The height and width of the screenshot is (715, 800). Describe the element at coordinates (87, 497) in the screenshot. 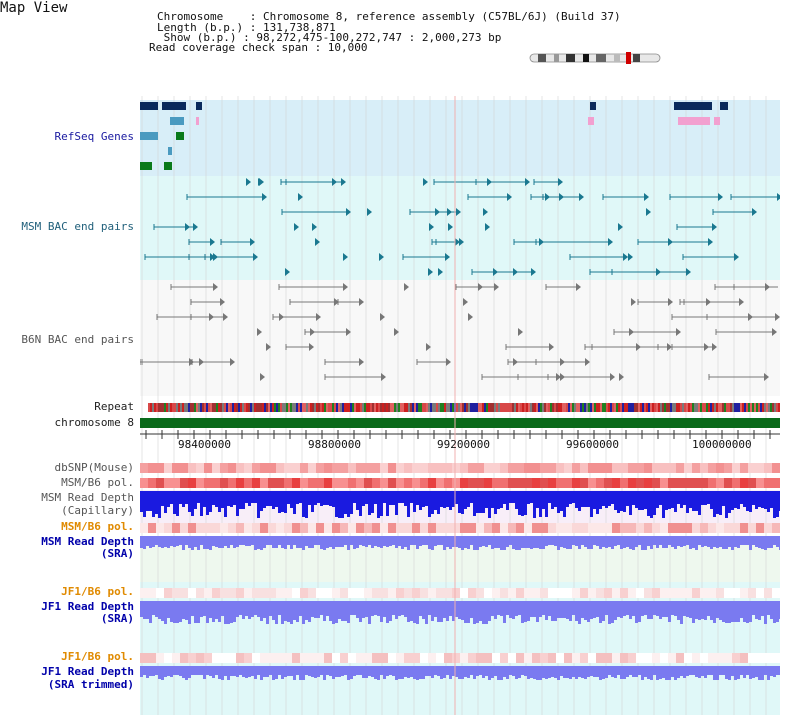

I see `track-label-msm-depth-capillary: MSM Read Depth` at that location.